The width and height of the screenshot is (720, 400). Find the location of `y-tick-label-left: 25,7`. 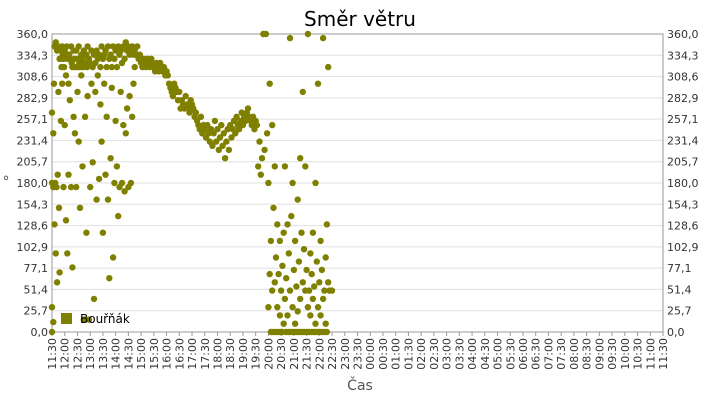

y-tick-label-left: 25,7 is located at coordinates (36, 311).